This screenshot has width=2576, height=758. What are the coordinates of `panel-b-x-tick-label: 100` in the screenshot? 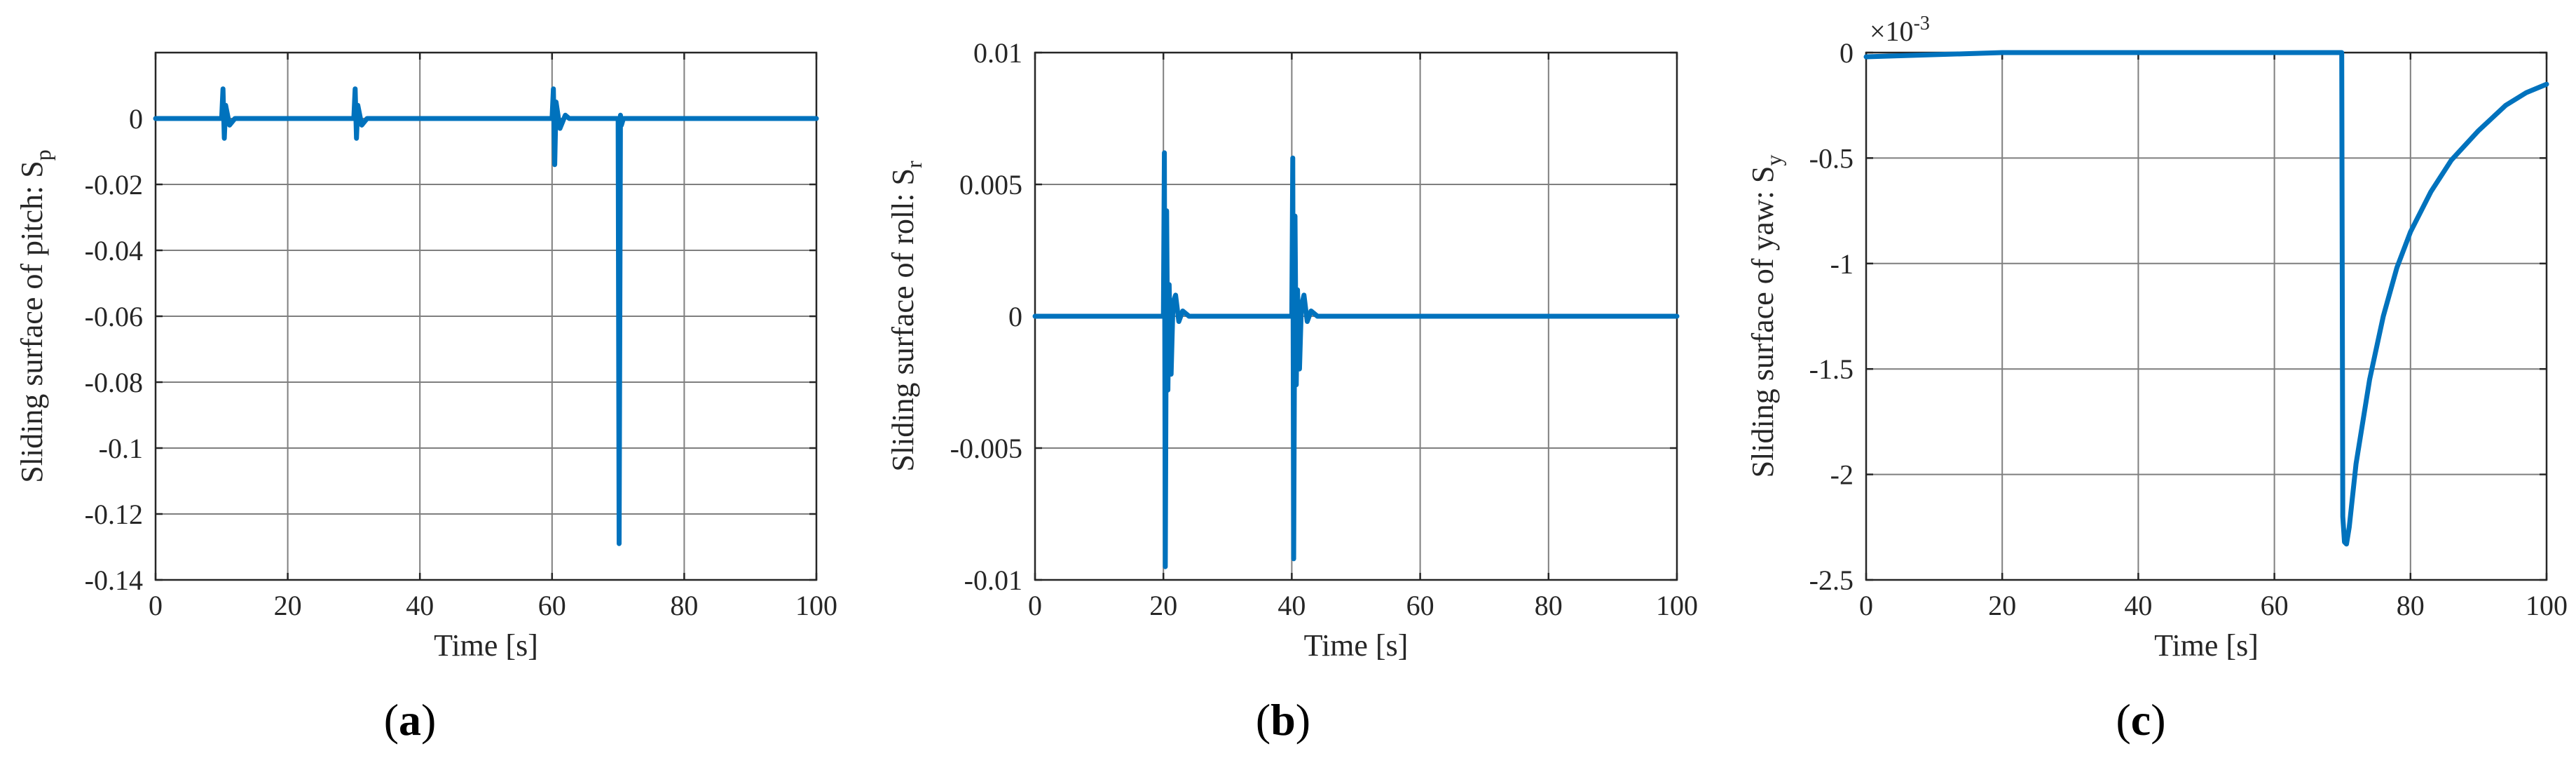 It's located at (1677, 605).